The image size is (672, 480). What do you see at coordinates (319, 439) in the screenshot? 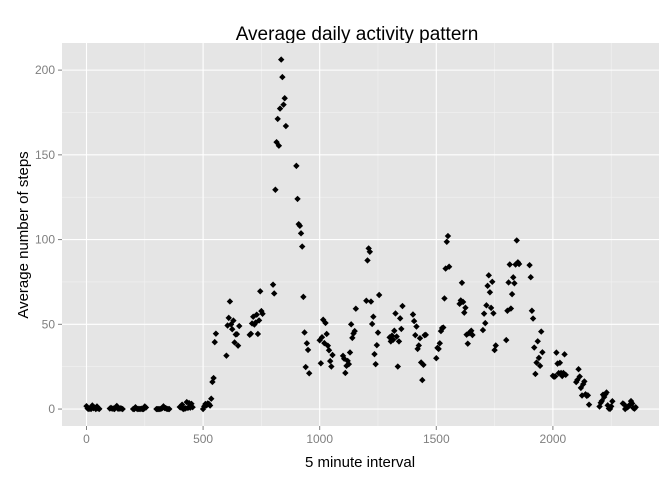
I see `x-tick-label: 1000` at bounding box center [319, 439].